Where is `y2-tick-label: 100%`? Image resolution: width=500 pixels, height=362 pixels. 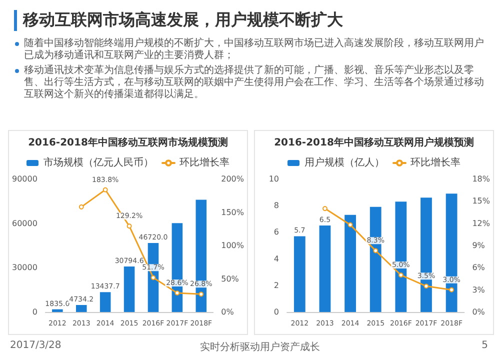
y2-tick-label: 100% is located at coordinates (232, 245).